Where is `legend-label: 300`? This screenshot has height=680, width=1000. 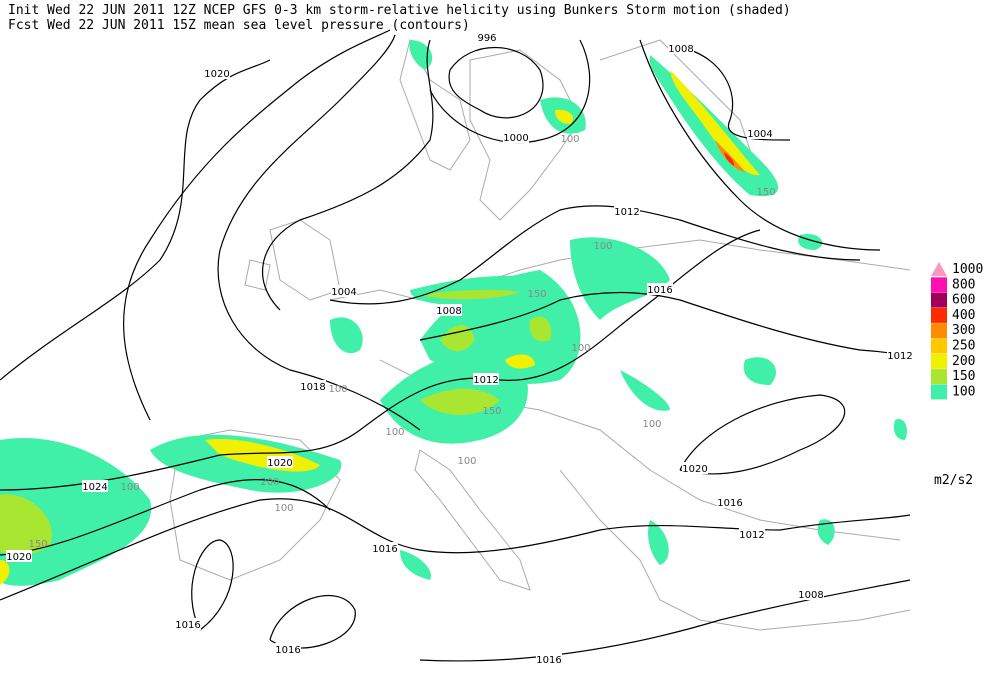
legend-label: 300 is located at coordinates (963, 330).